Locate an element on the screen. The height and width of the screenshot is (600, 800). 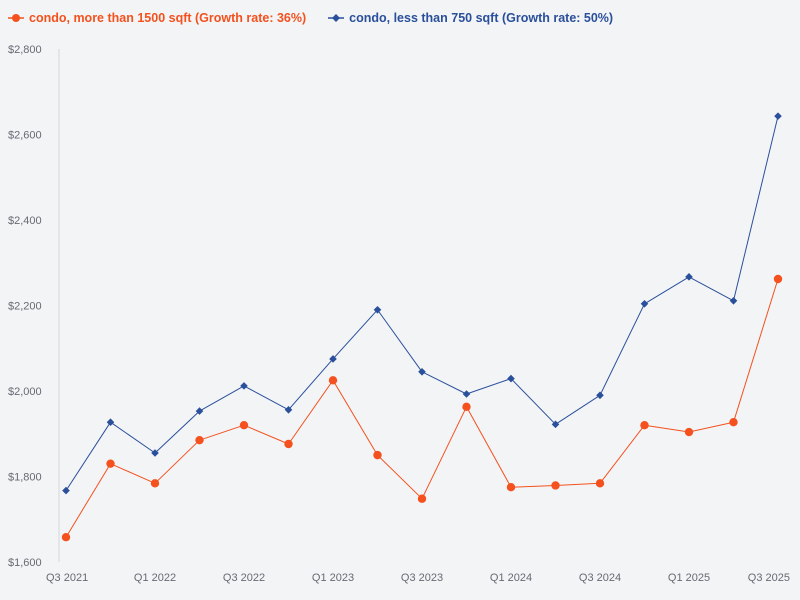
x-tick-label: Q3 2025 is located at coordinates (769, 578).